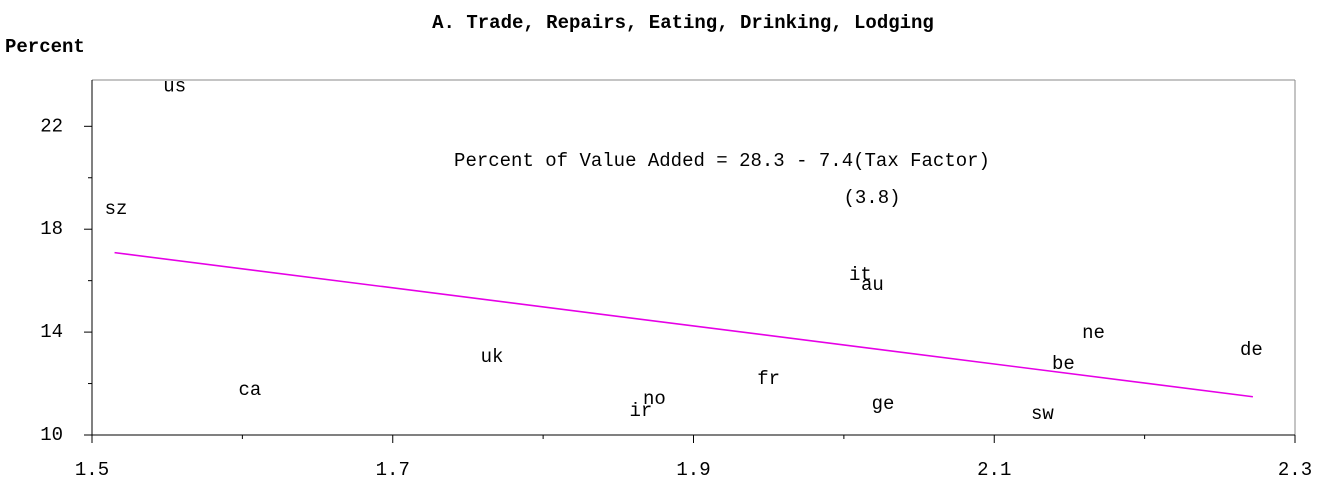 The height and width of the screenshot is (492, 1331). What do you see at coordinates (116, 209) in the screenshot?
I see `point-label: sz` at bounding box center [116, 209].